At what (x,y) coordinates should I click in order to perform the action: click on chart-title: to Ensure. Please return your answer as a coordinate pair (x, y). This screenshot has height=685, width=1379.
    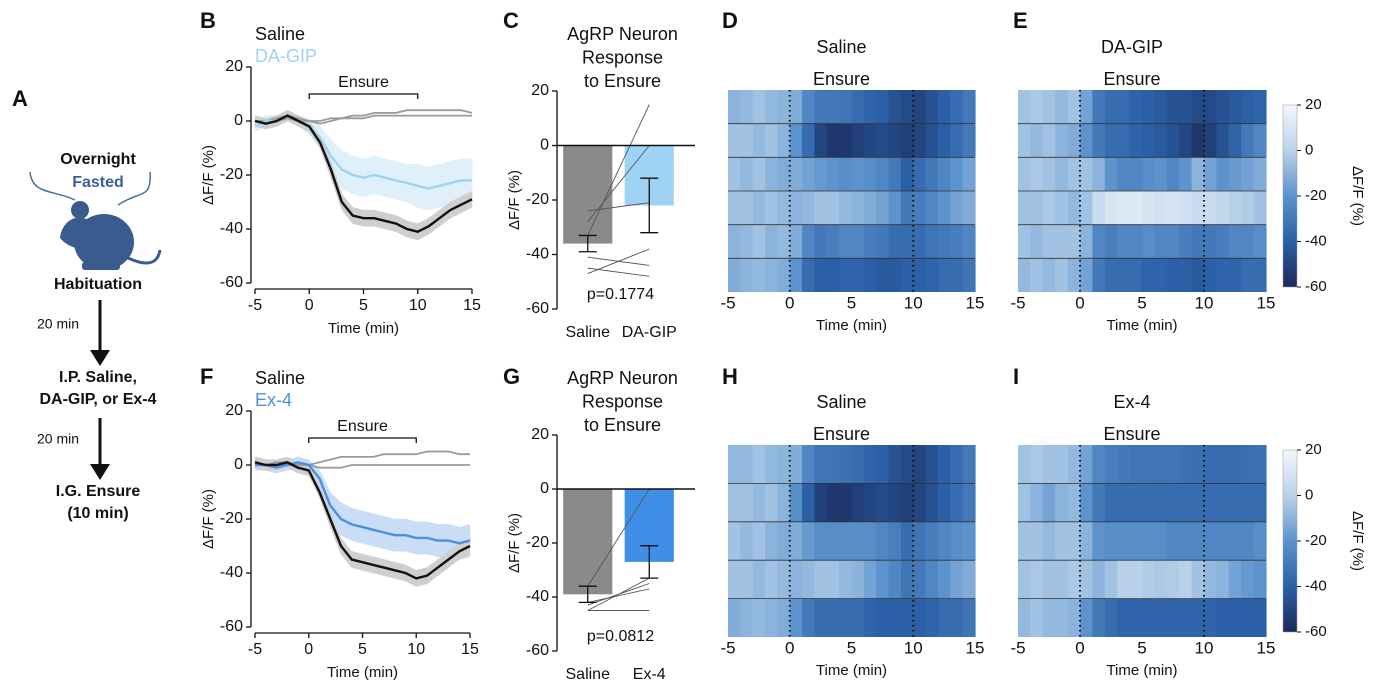
    Looking at the image, I should click on (622, 425).